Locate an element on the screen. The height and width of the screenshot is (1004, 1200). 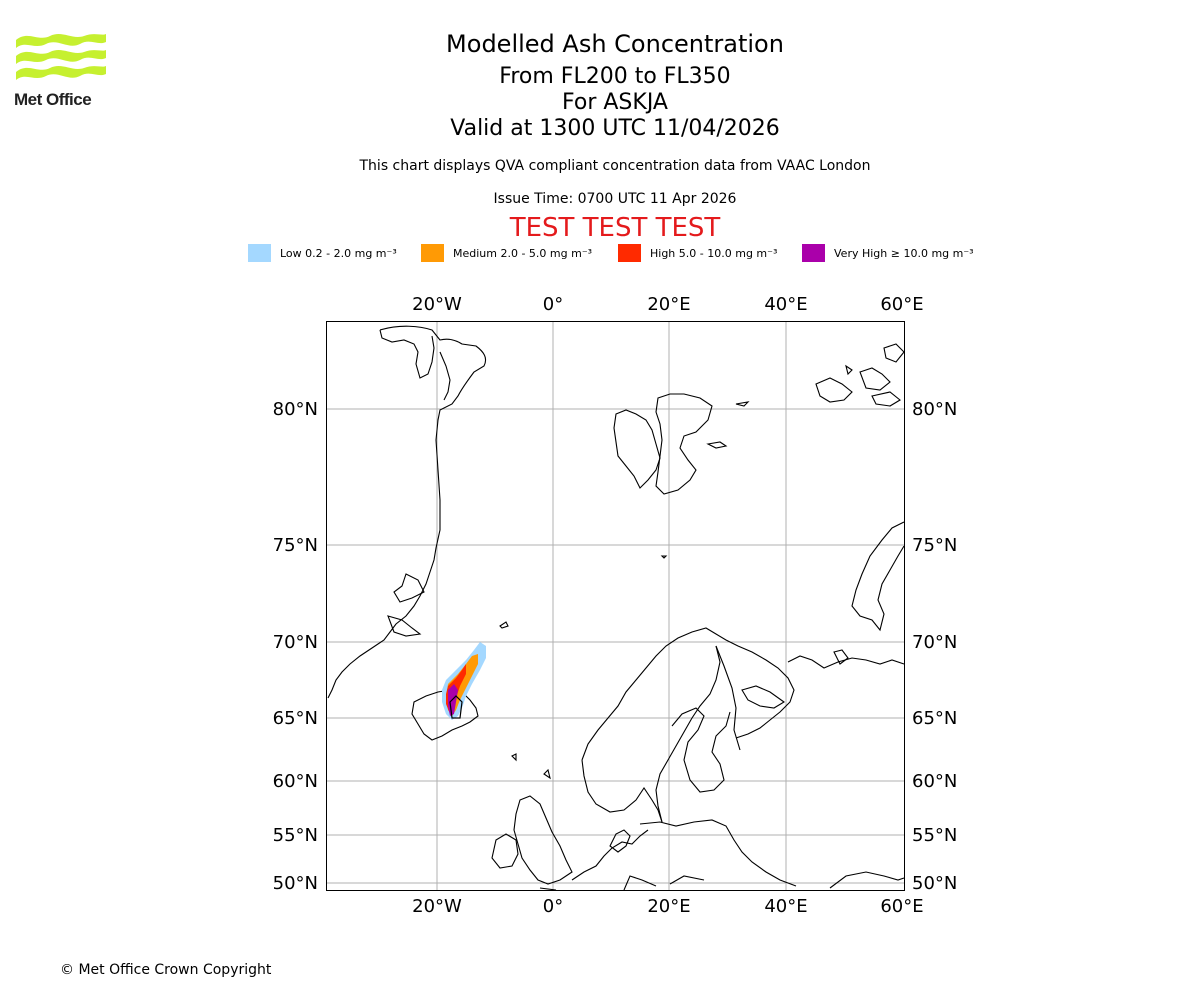
jan-mayen is located at coordinates (504, 625).